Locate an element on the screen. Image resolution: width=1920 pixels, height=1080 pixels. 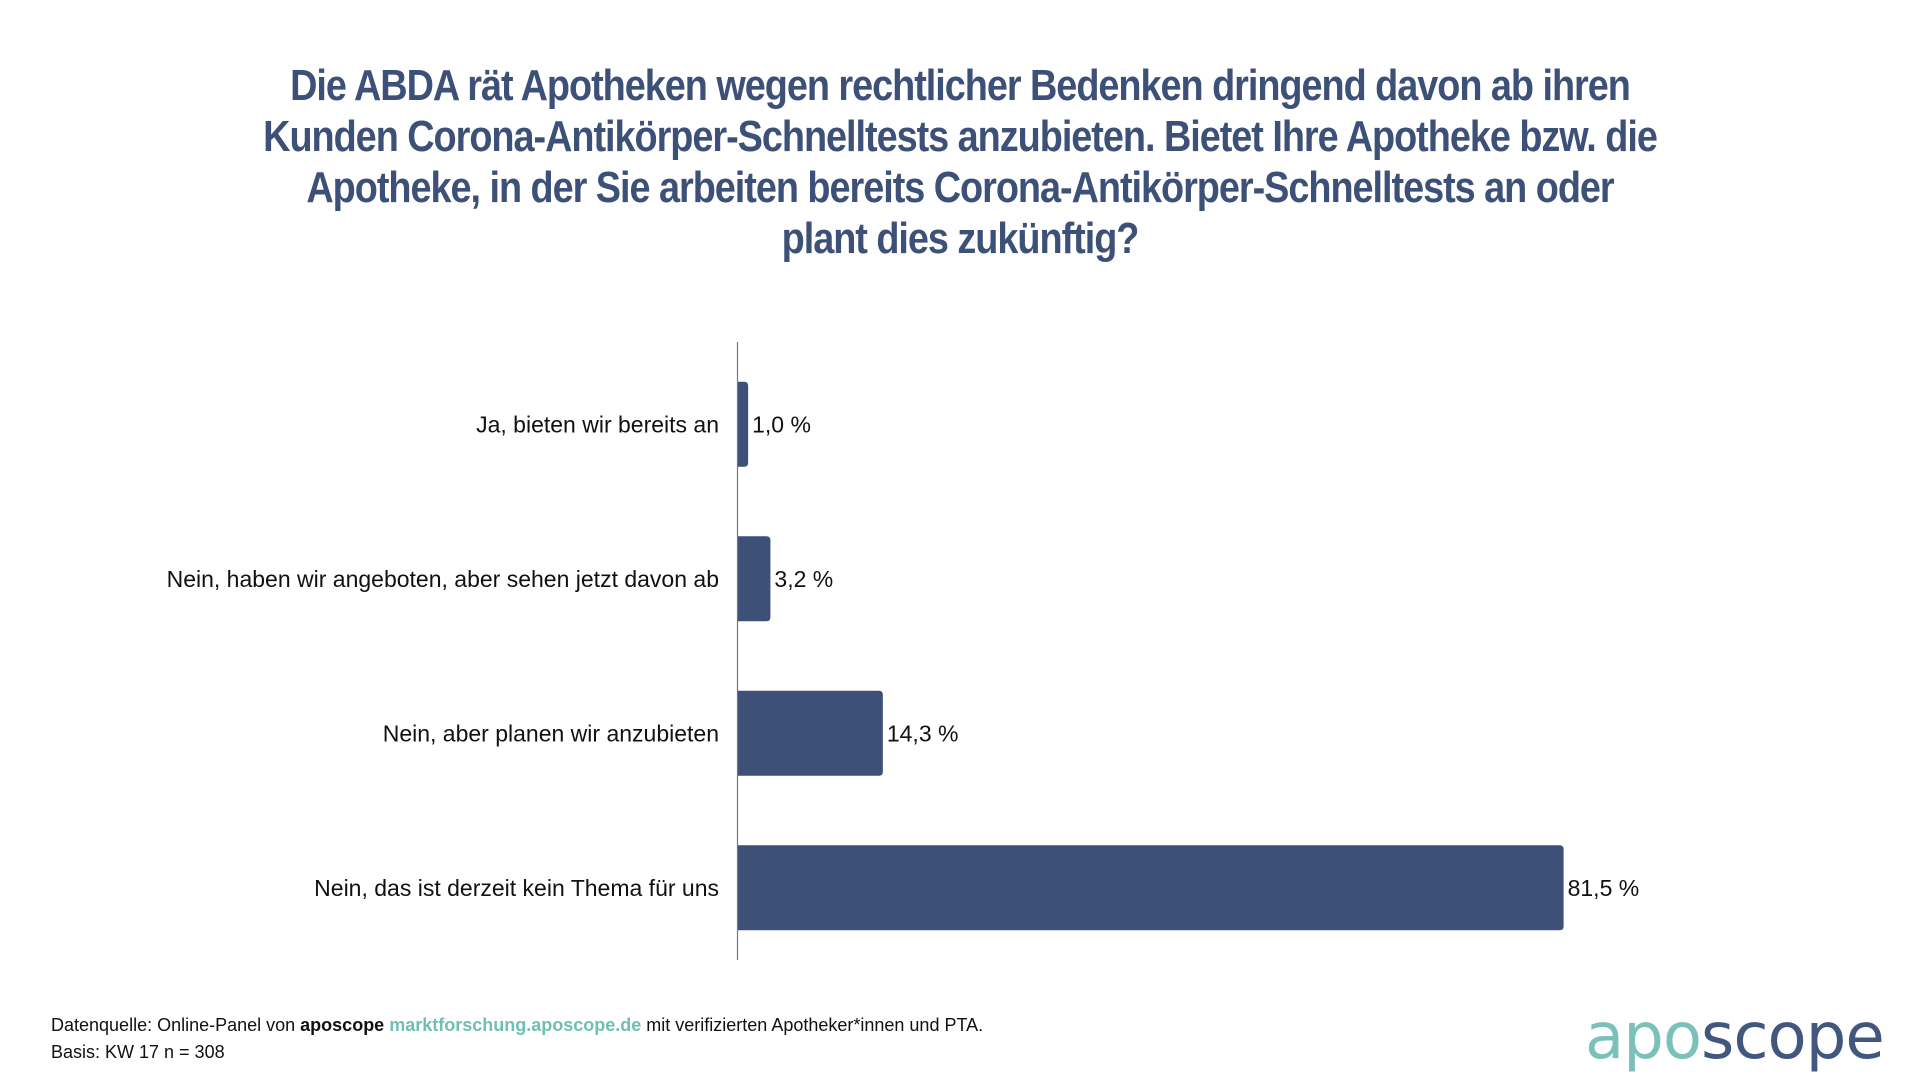
logo-part-scope: scope is located at coordinates (1793, 1037).